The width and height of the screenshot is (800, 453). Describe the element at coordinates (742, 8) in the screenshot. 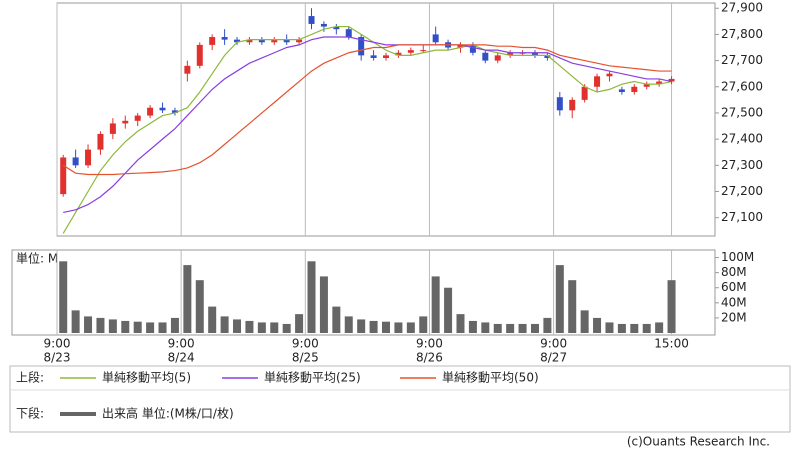

I see `y-tick-label: 27,900` at that location.